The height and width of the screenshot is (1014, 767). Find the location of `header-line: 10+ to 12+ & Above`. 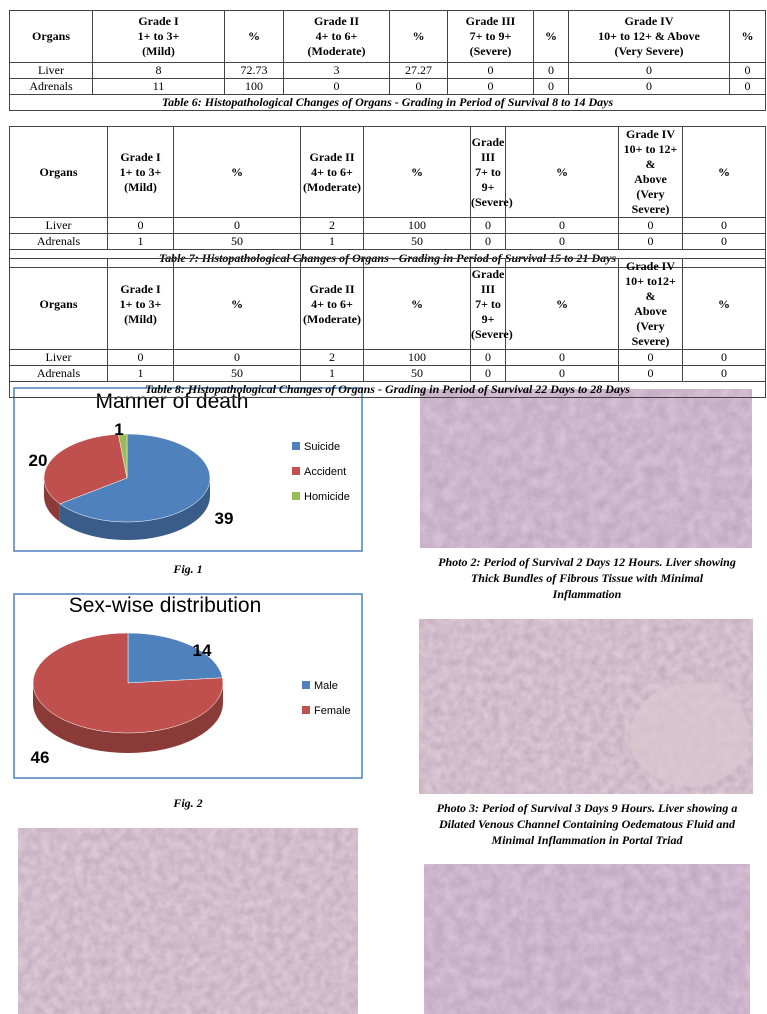

header-line: 10+ to 12+ & Above is located at coordinates (649, 36).